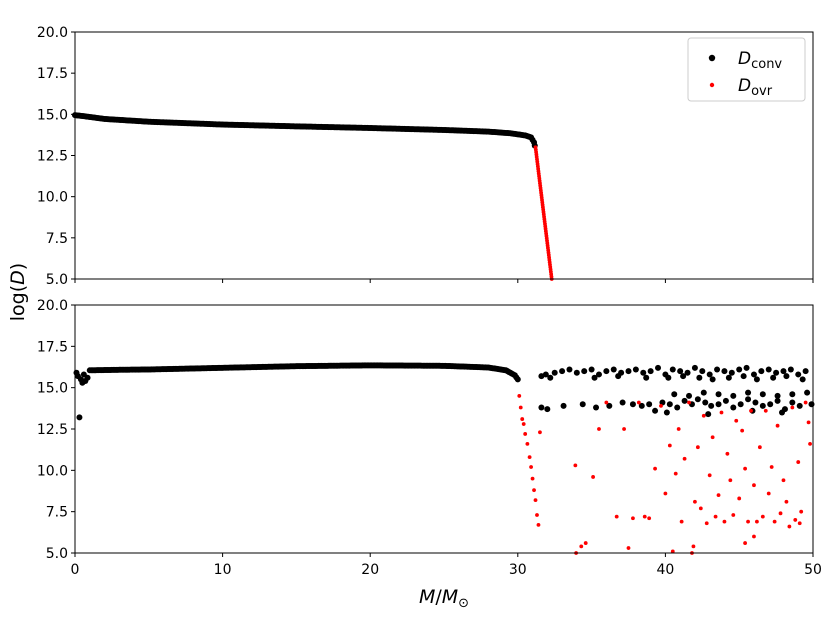  Describe the element at coordinates (52, 33) in the screenshot. I see `y-tick-label: 20.0` at that location.